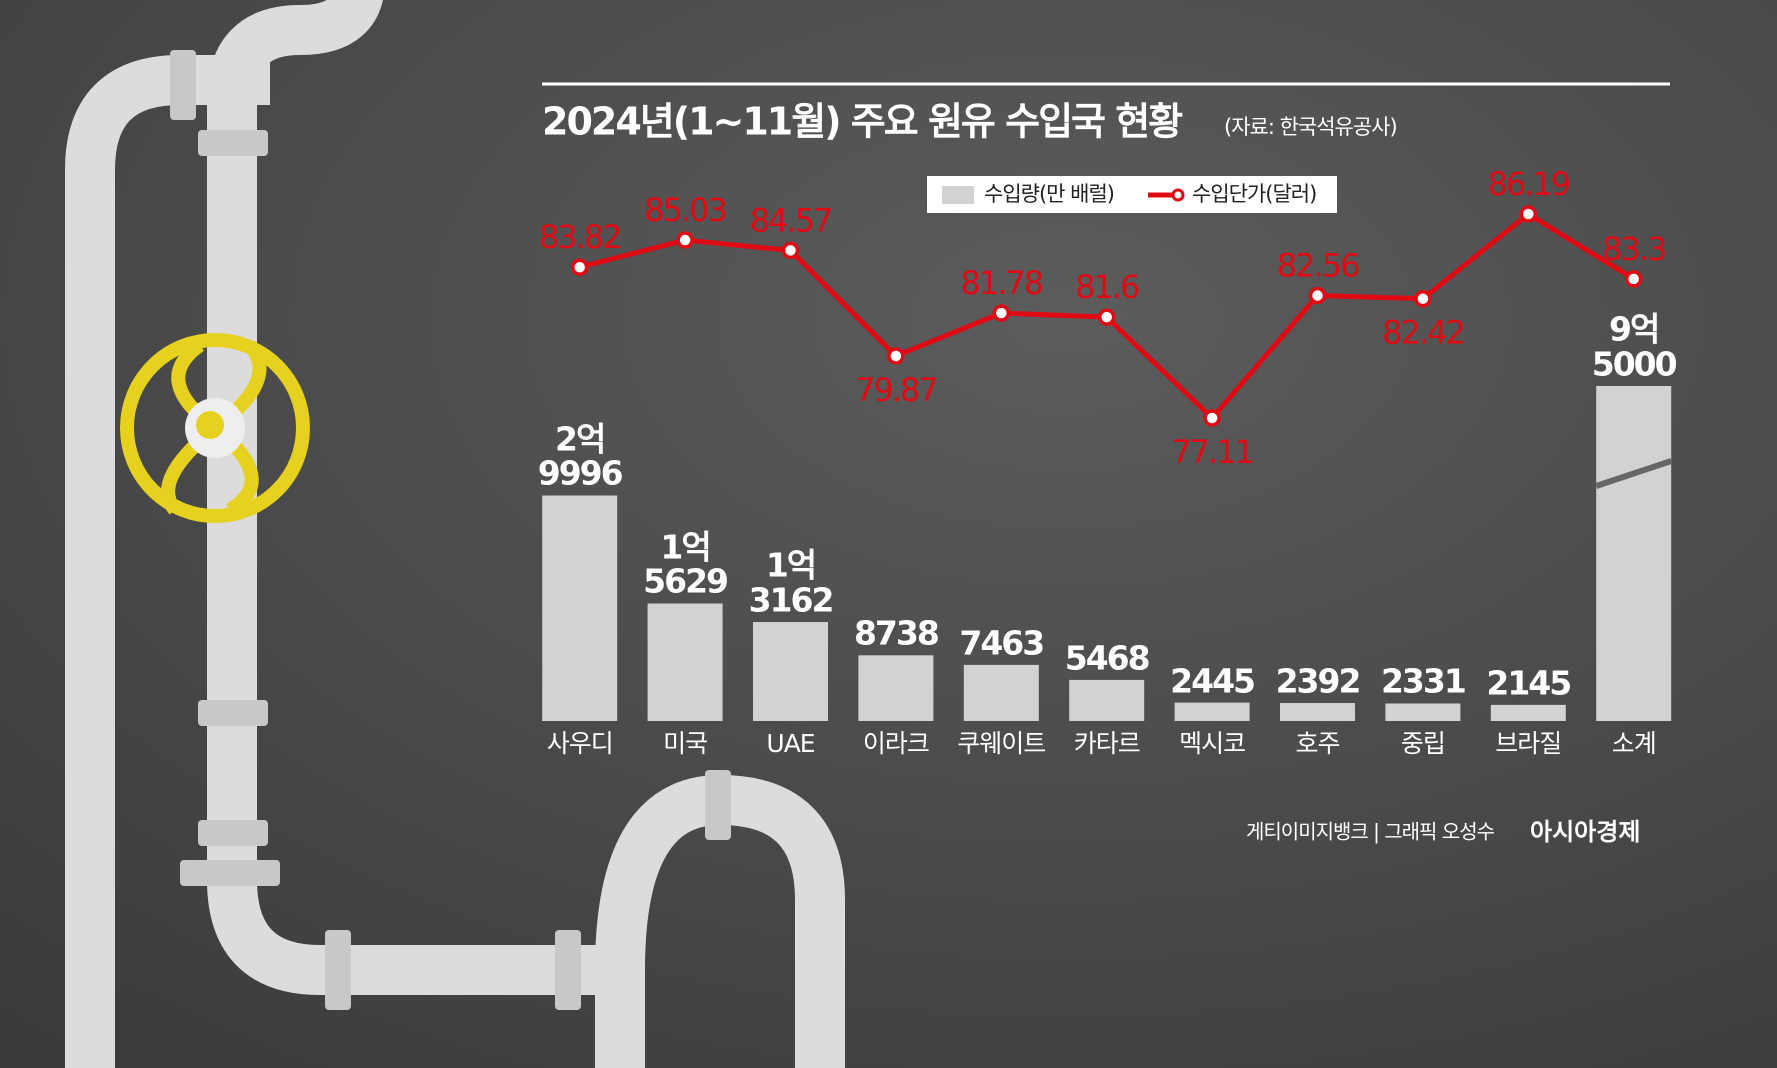 The image size is (1777, 1068). I want to click on bar-value-label: 7463, so click(1002, 643).